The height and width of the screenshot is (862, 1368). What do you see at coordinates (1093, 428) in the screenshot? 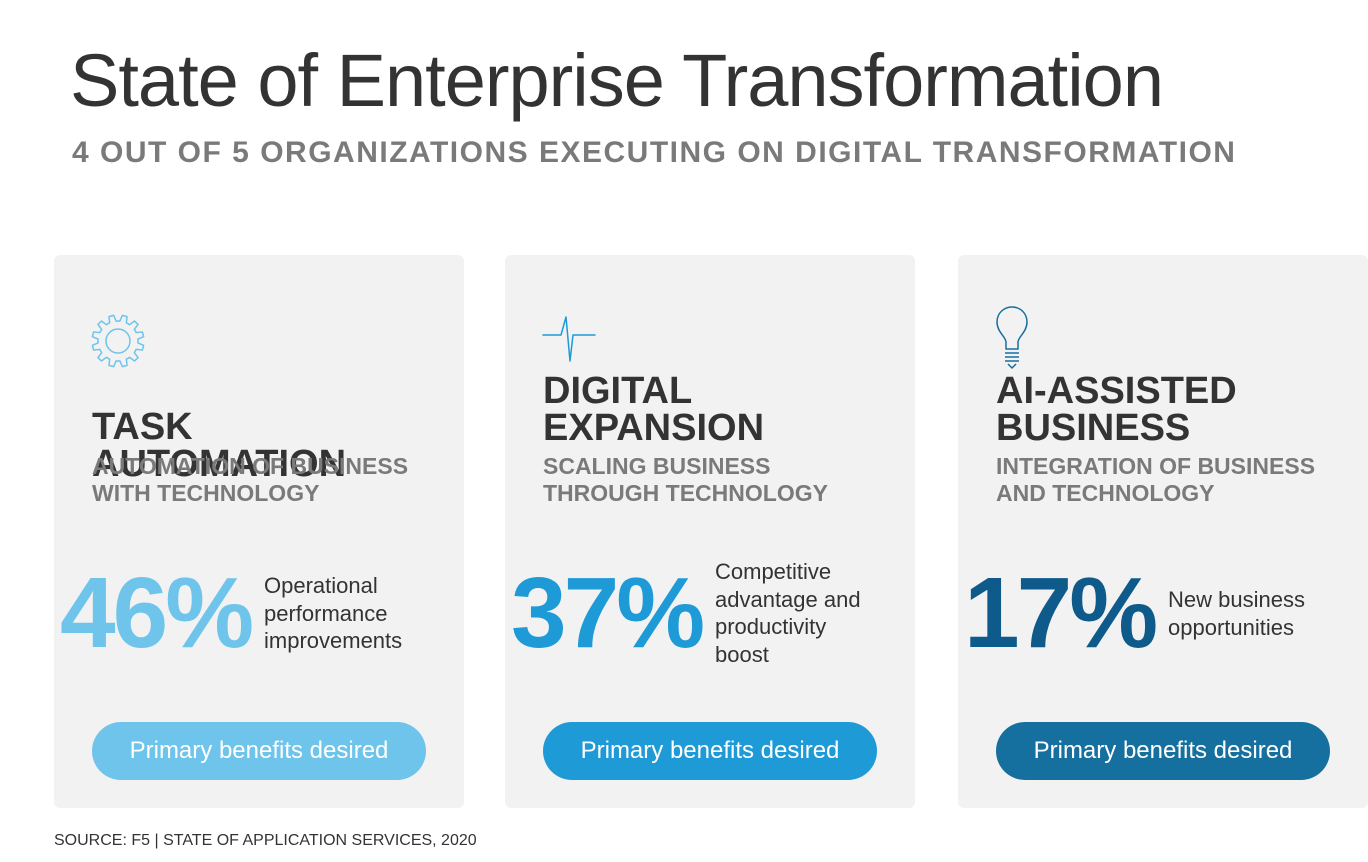
I see `card-title-line2: BUSINESS` at bounding box center [1093, 428].